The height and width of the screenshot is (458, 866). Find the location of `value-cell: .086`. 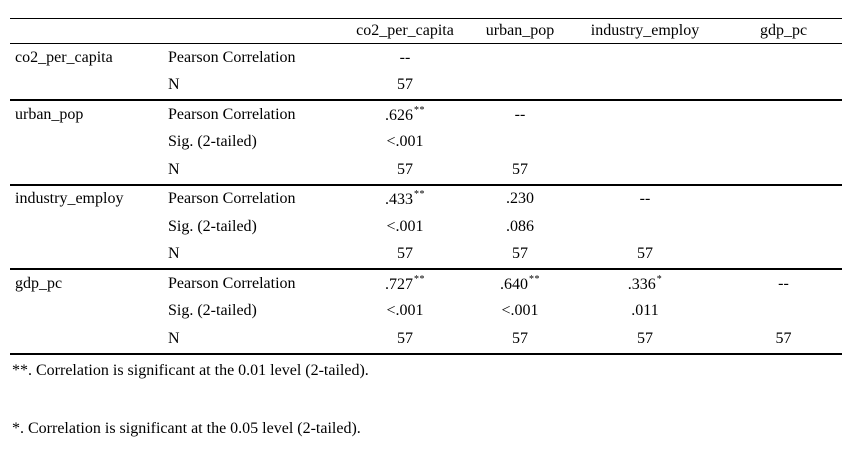

value-cell: .086 is located at coordinates (520, 226).